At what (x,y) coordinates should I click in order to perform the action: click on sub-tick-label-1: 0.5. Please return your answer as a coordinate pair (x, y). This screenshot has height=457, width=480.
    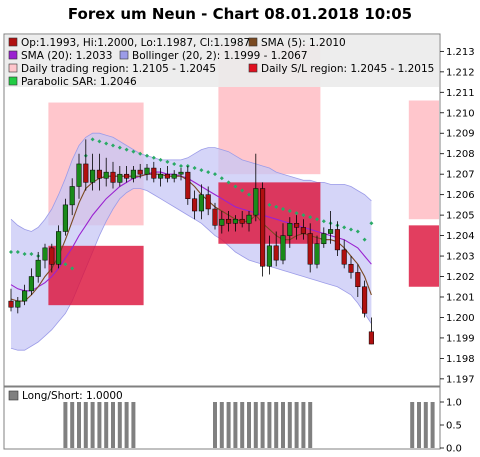
    Looking at the image, I should click on (454, 426).